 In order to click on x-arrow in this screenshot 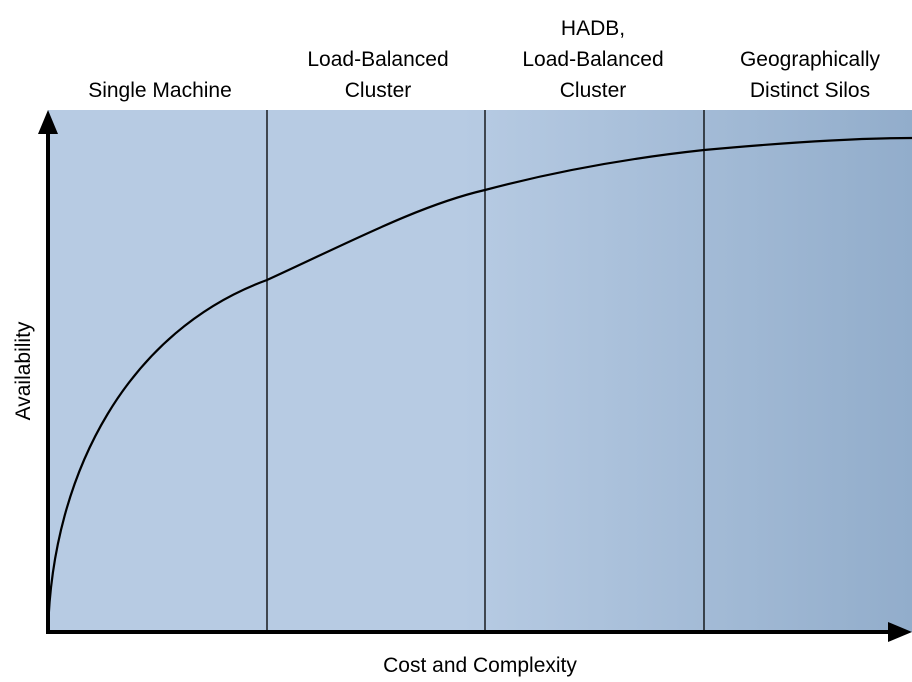, I will do `click(900, 632)`.